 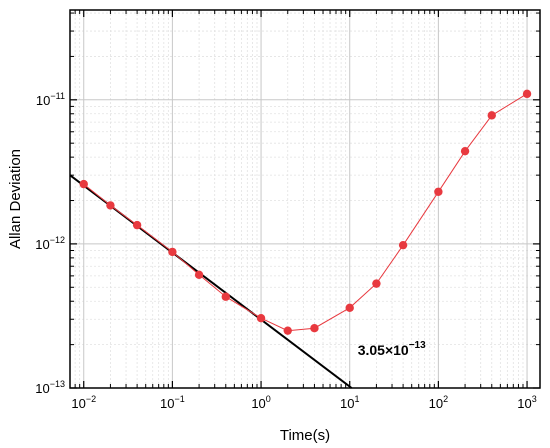 What do you see at coordinates (83, 402) in the screenshot?
I see `x-tick-label: 10⁻²` at bounding box center [83, 402].